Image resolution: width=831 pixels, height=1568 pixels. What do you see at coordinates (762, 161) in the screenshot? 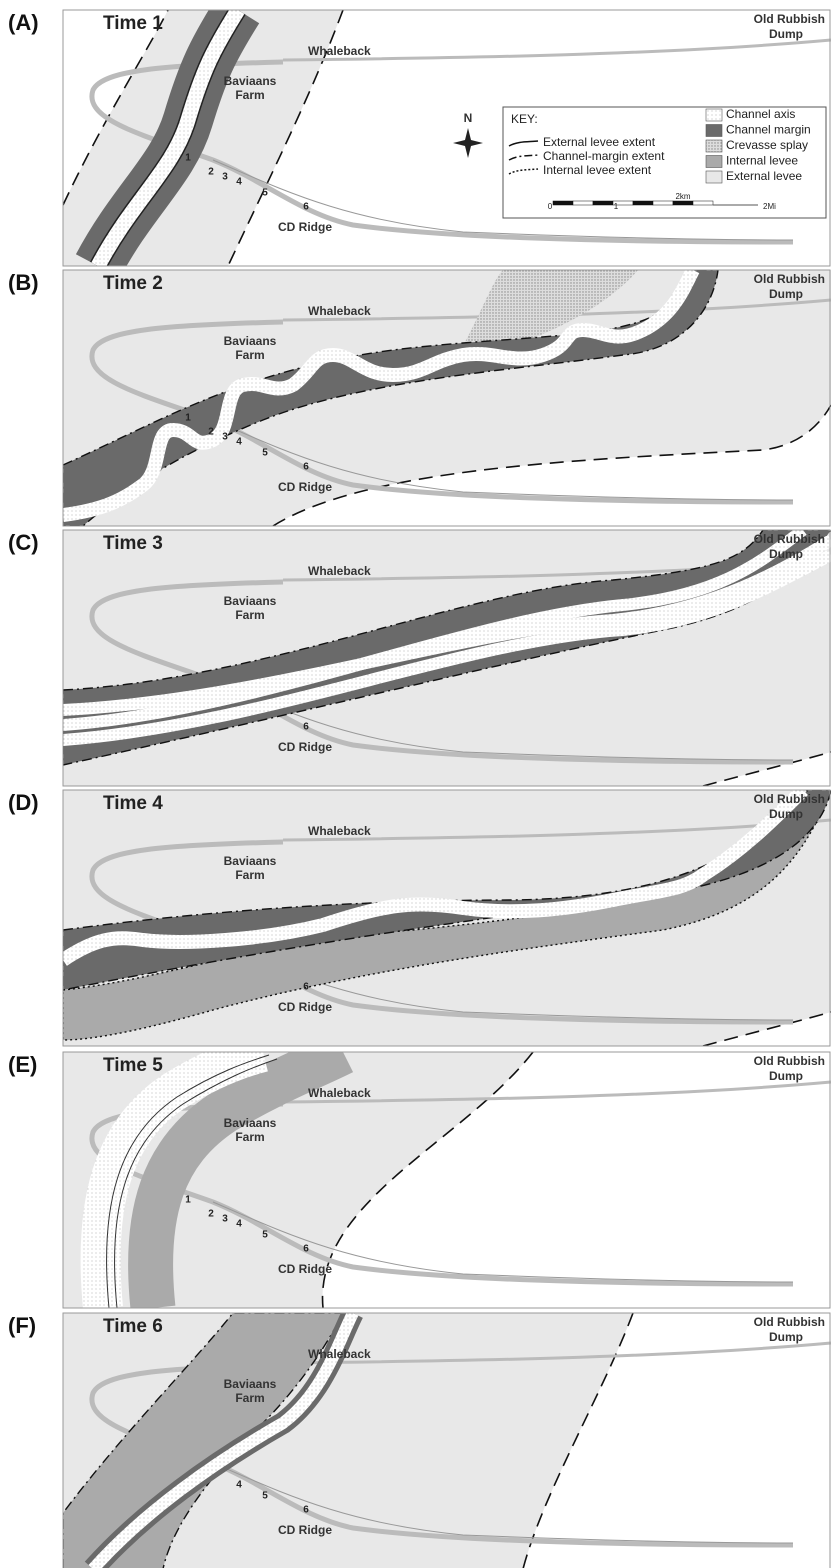
I see `key-fill-label: Internal levee` at bounding box center [762, 161].